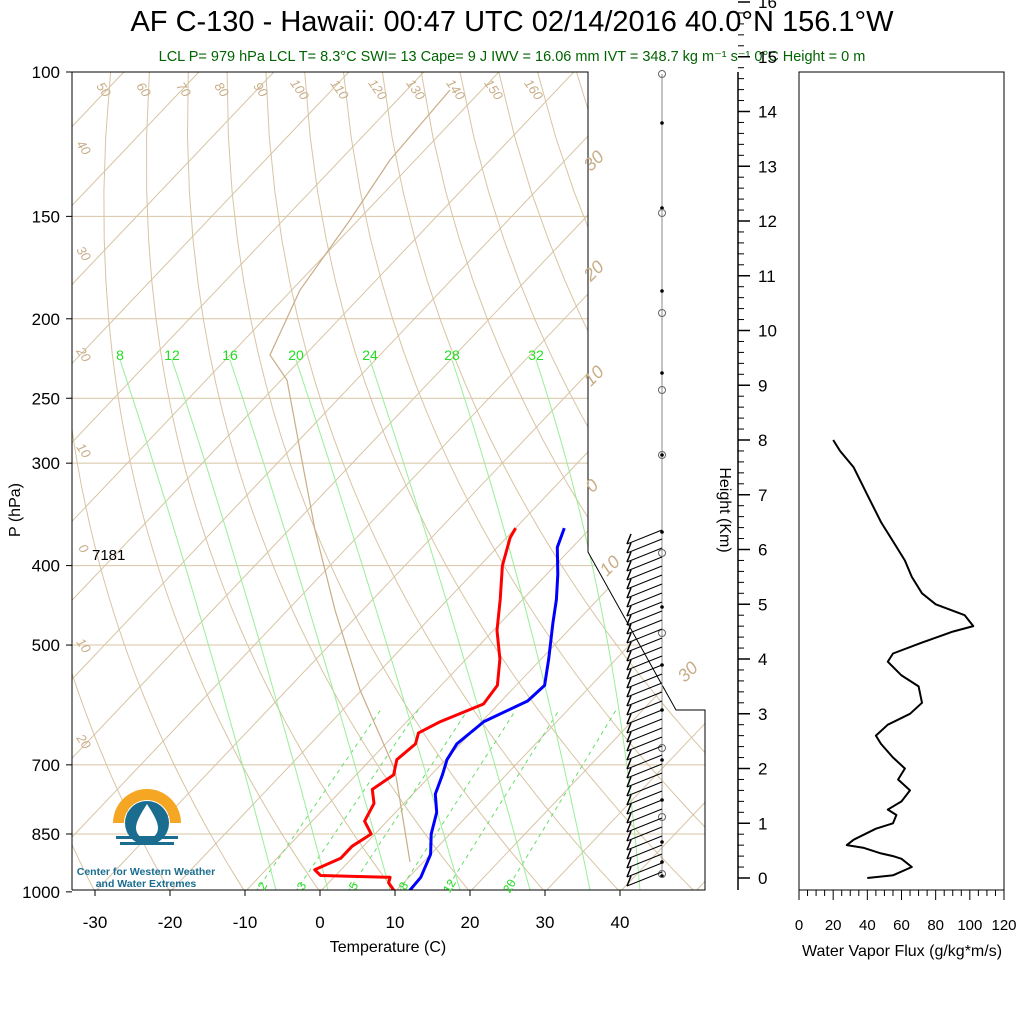 The image size is (1024, 1024). I want to click on adiabat-label-top: 60, so click(143, 89).